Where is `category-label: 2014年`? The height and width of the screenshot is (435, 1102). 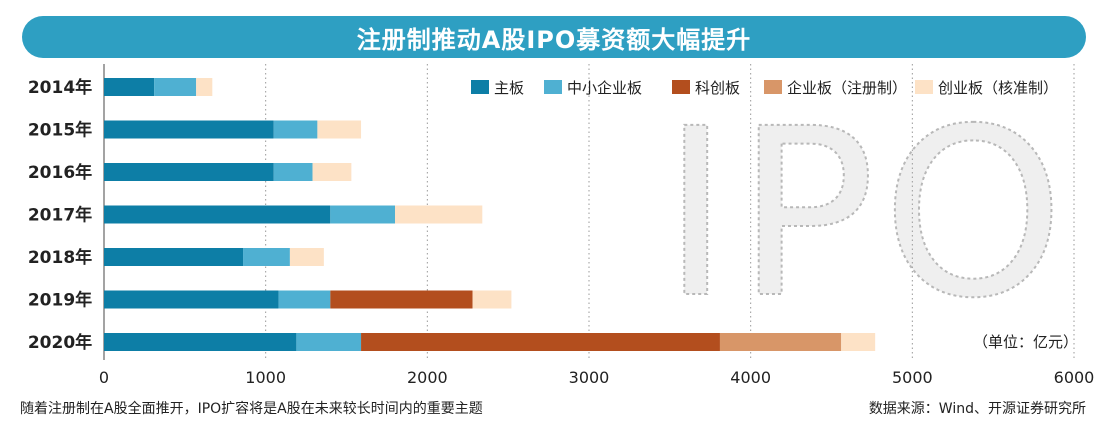
category-label: 2014年 is located at coordinates (60, 87).